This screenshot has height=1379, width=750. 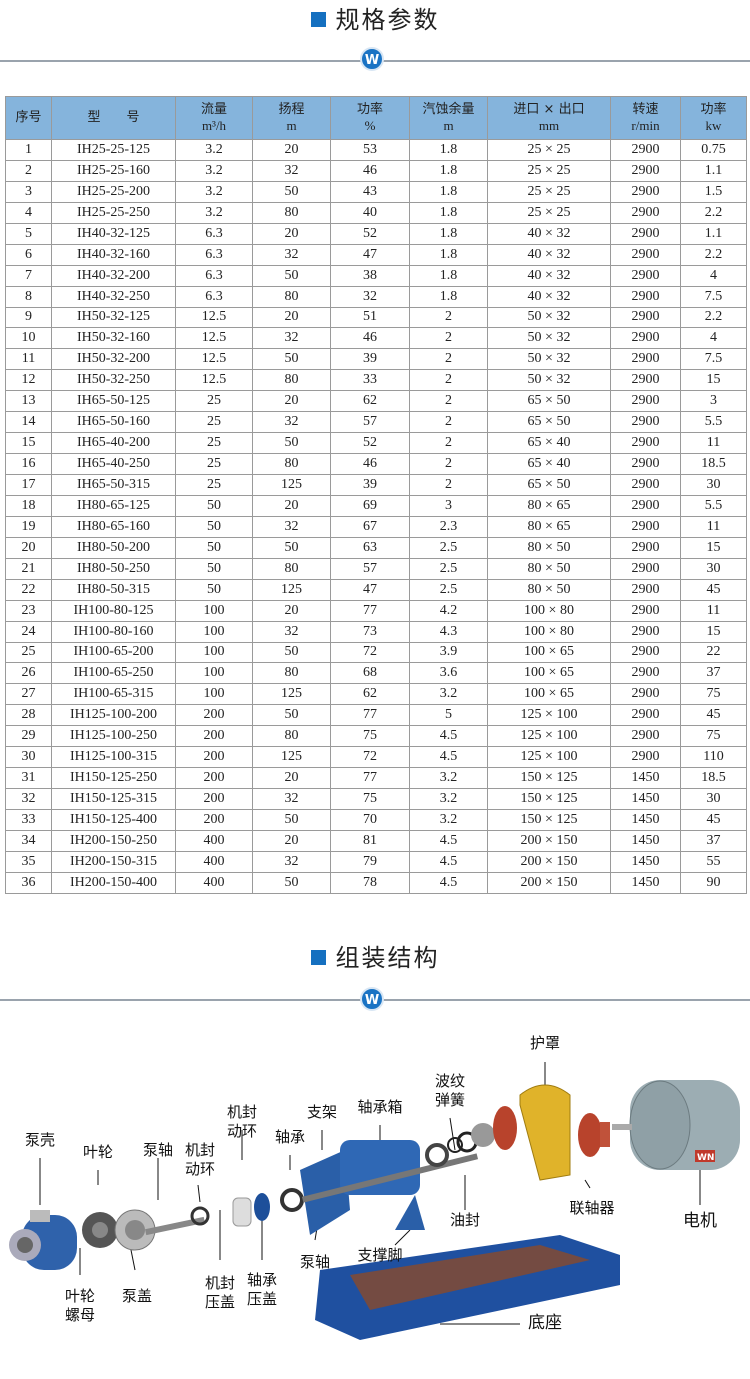 I want to click on table-cell: 77, so click(x=370, y=715).